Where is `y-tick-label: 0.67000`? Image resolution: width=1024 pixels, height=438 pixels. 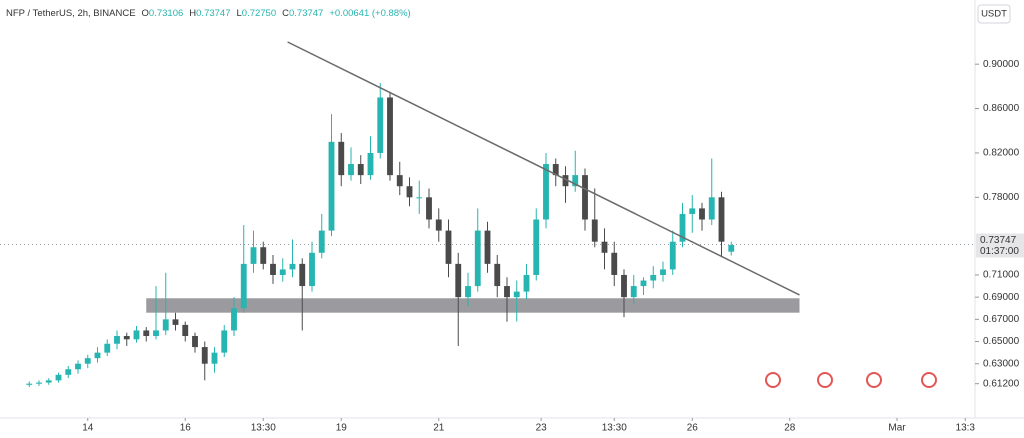
y-tick-label: 0.67000 is located at coordinates (1001, 319).